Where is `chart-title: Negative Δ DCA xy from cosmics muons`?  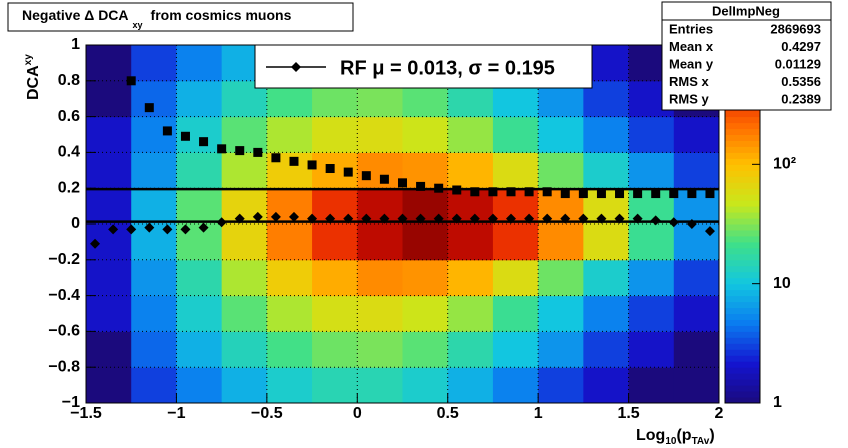 chart-title: Negative Δ DCA xy from cosmics muons is located at coordinates (157, 19).